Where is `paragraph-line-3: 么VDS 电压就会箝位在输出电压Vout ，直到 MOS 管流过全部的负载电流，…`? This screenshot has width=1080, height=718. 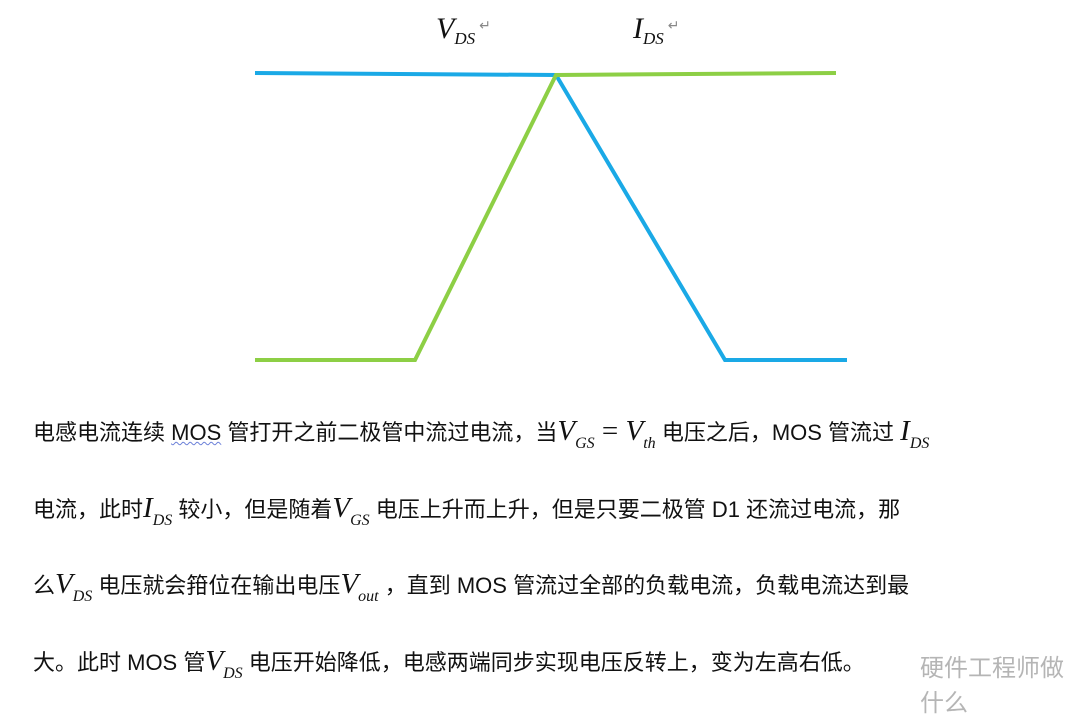 paragraph-line-3: 么VDS 电压就会箝位在输出电压Vout ，直到 MOS 管流过全部的负载电流，… is located at coordinates (471, 586).